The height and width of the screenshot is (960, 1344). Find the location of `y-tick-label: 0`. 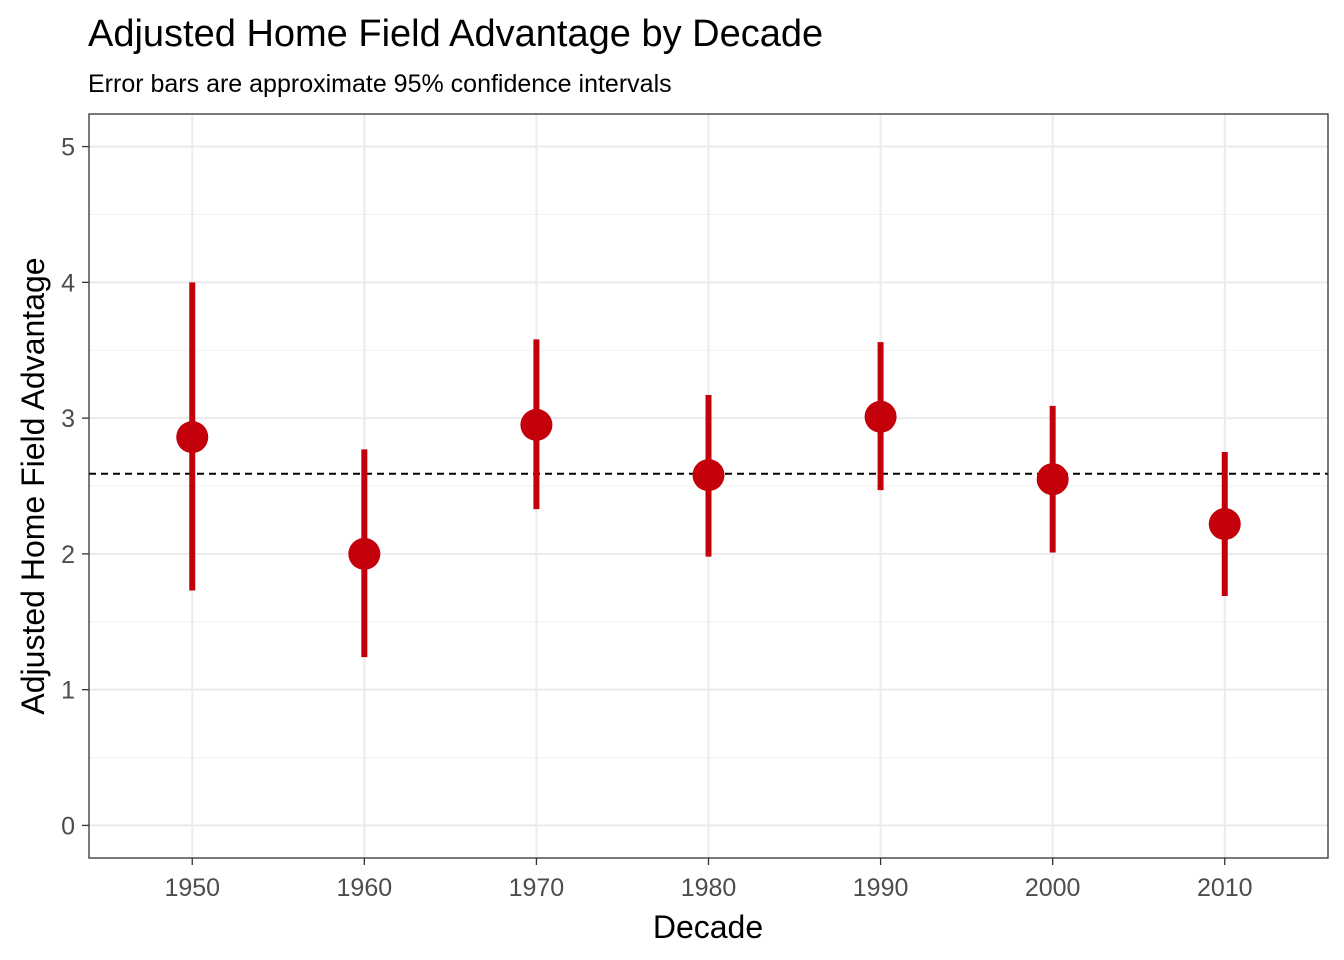

y-tick-label: 0 is located at coordinates (68, 826).